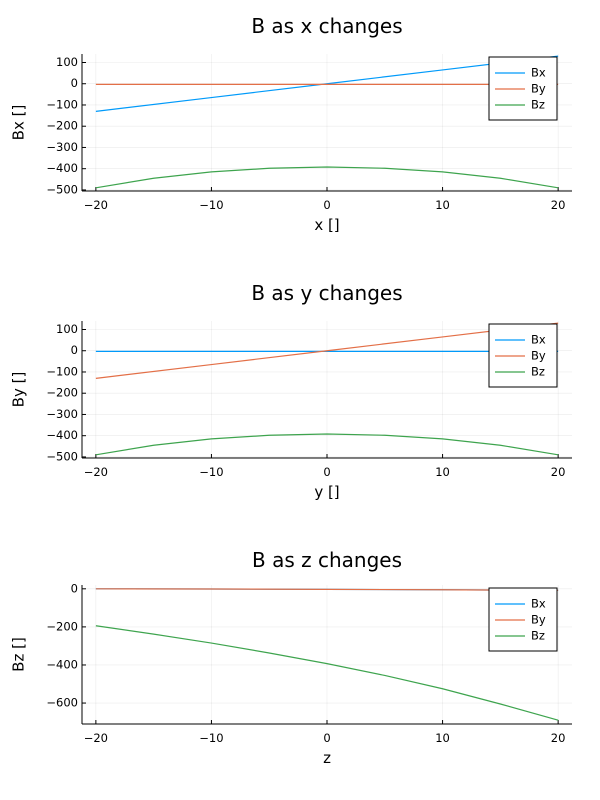  What do you see at coordinates (326, 225) in the screenshot?
I see `x-axis-label: x []` at bounding box center [326, 225].